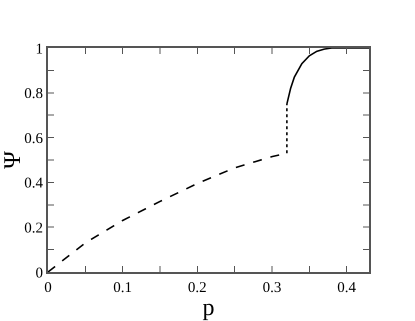  Describe the element at coordinates (197, 288) in the screenshot. I see `x-tick-label: 0.2` at that location.